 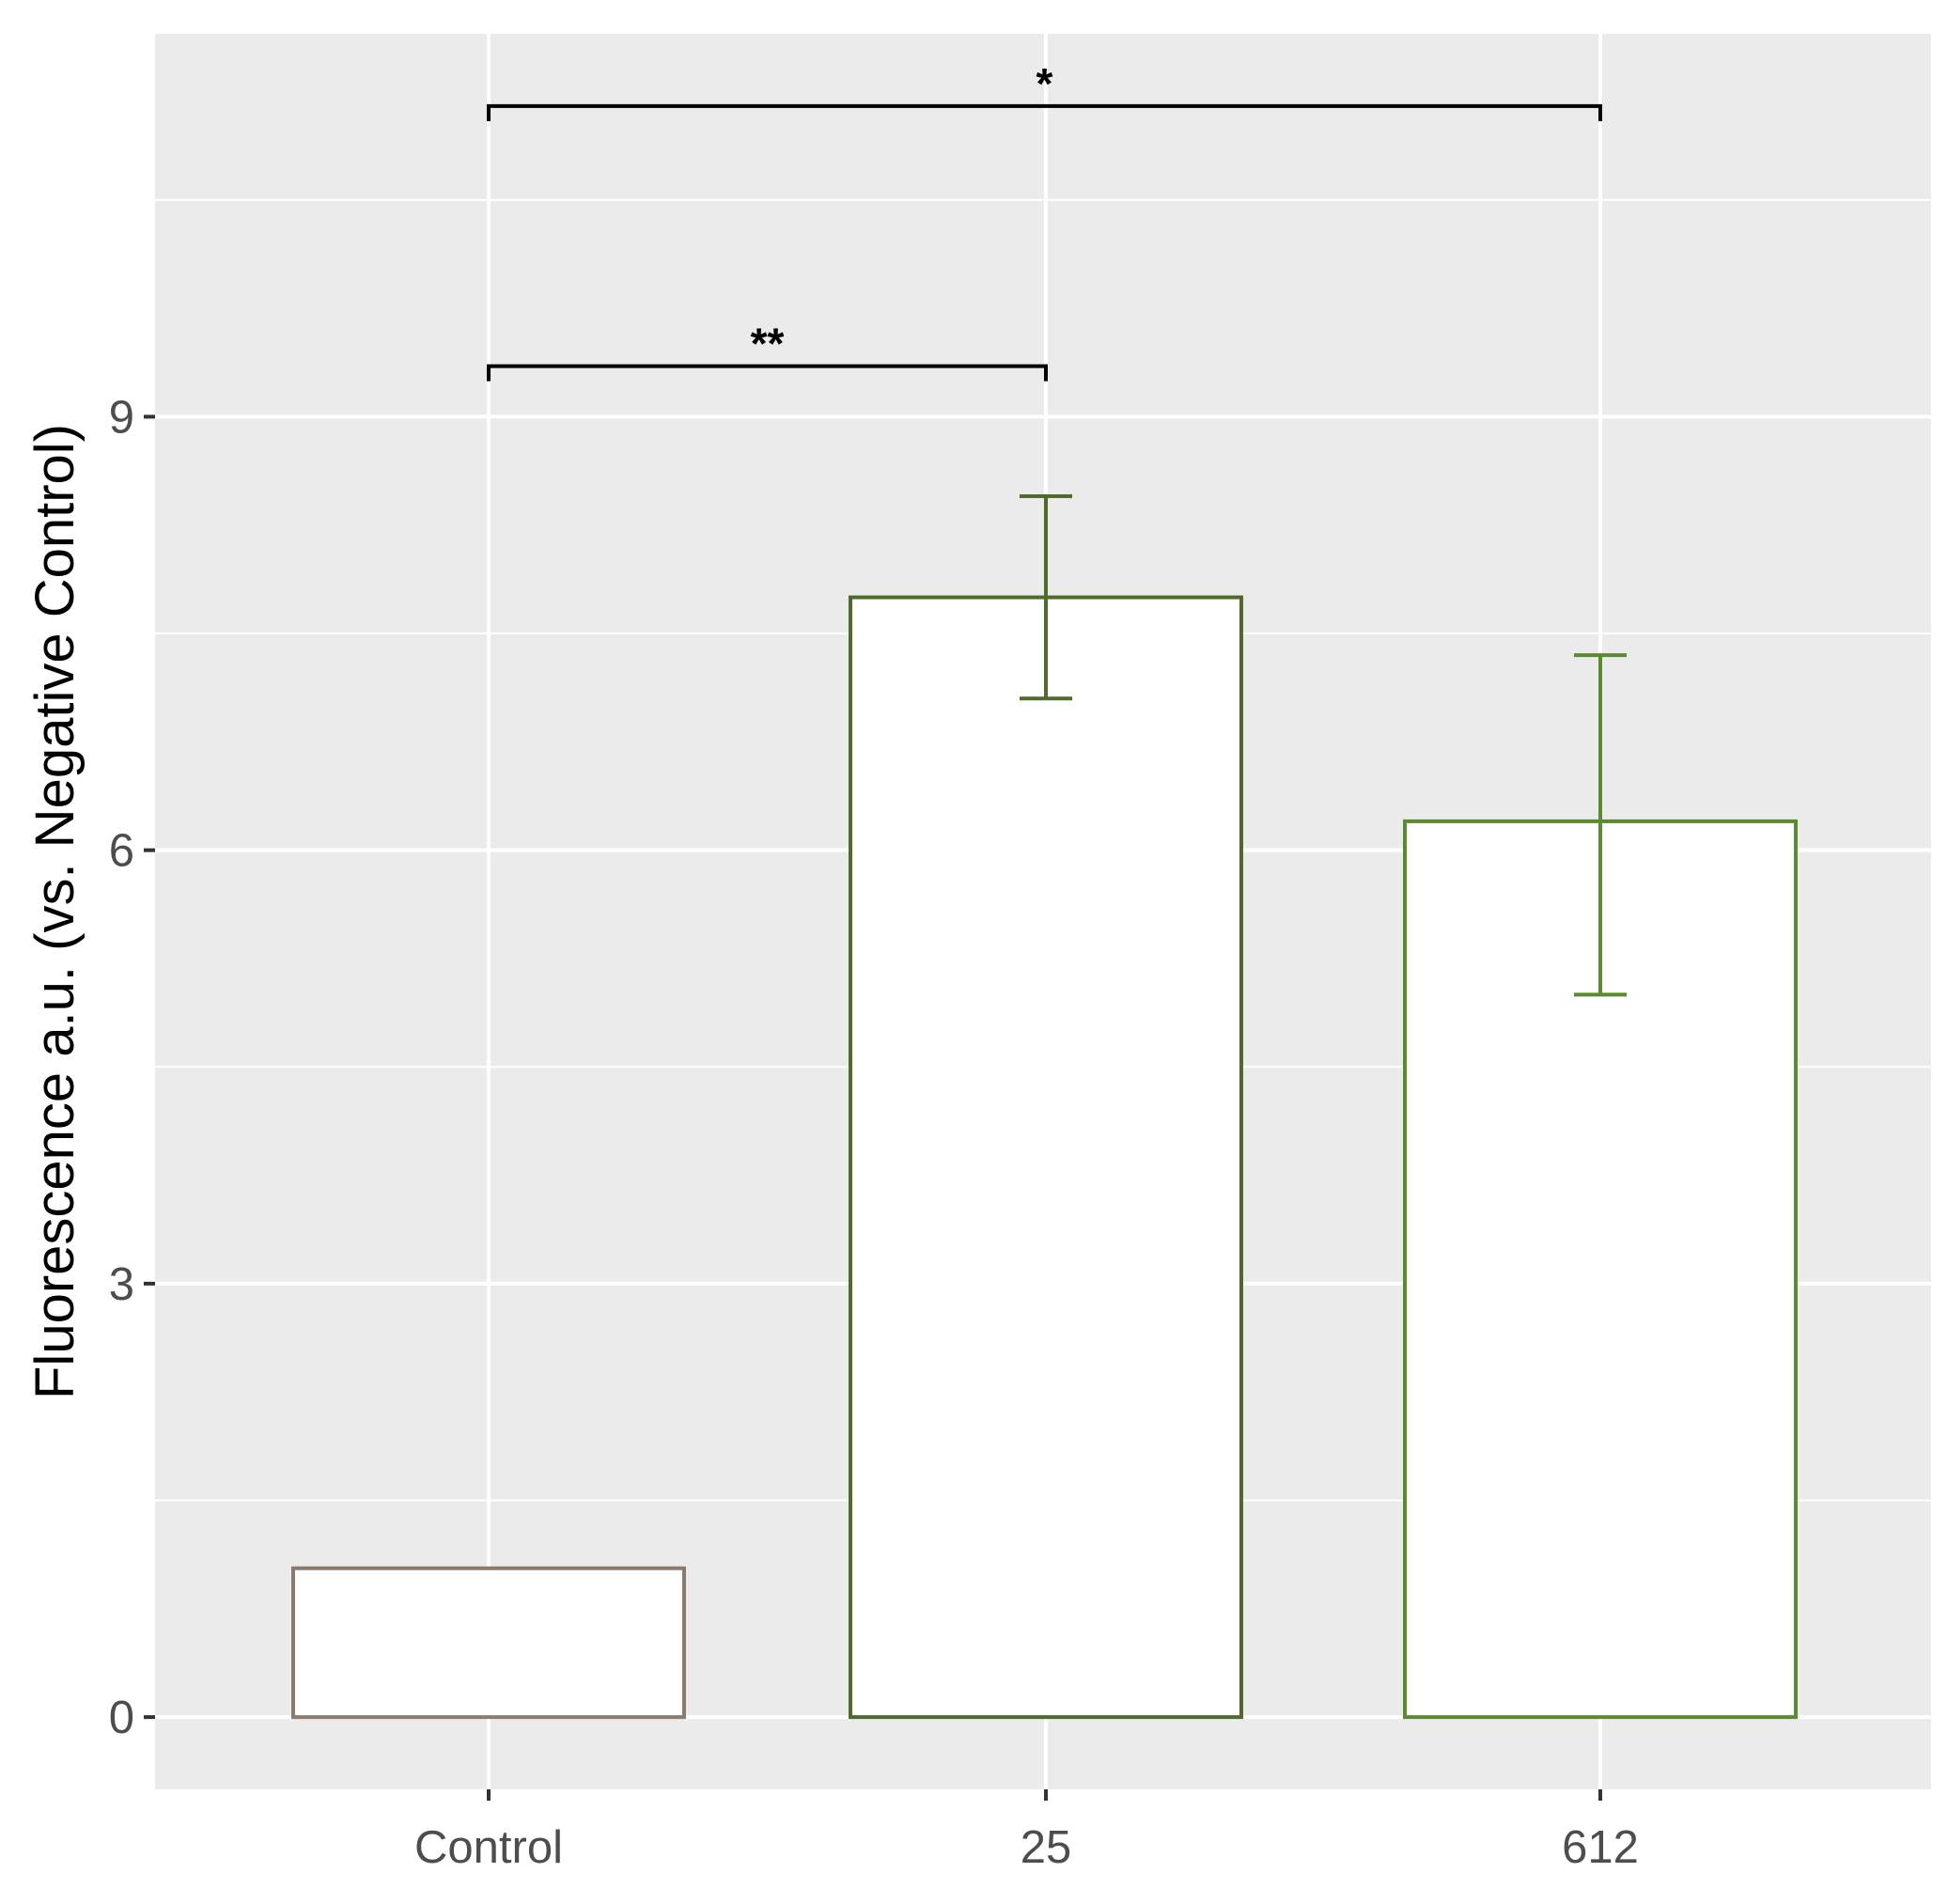 What do you see at coordinates (121, 417) in the screenshot?
I see `y-tick-label: 9` at bounding box center [121, 417].